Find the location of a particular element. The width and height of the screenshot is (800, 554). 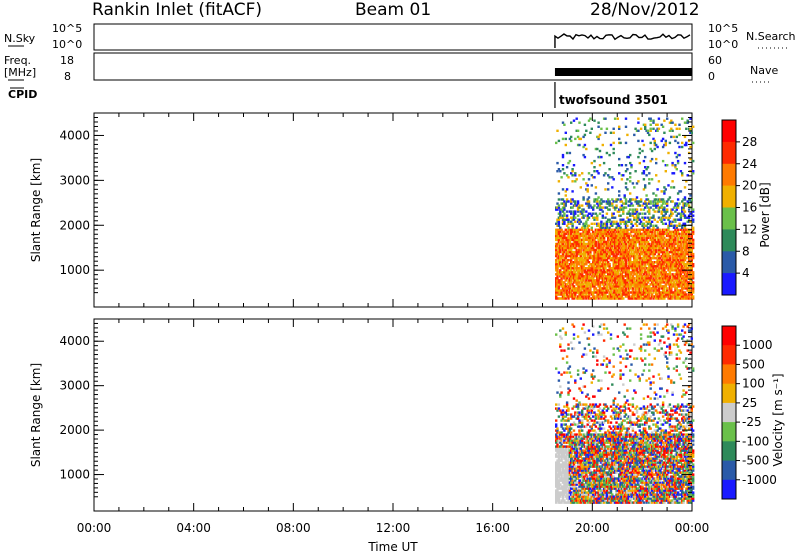

freq-label: Freq. is located at coordinates (17, 60).